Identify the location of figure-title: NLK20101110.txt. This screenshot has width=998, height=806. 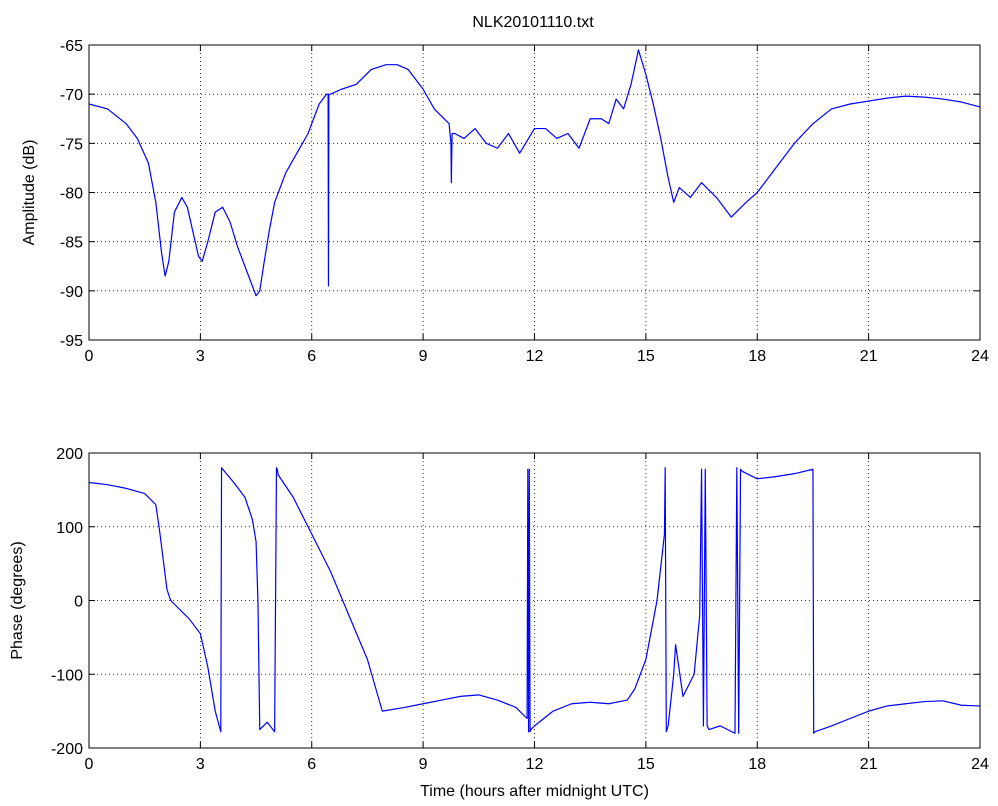
(533, 22).